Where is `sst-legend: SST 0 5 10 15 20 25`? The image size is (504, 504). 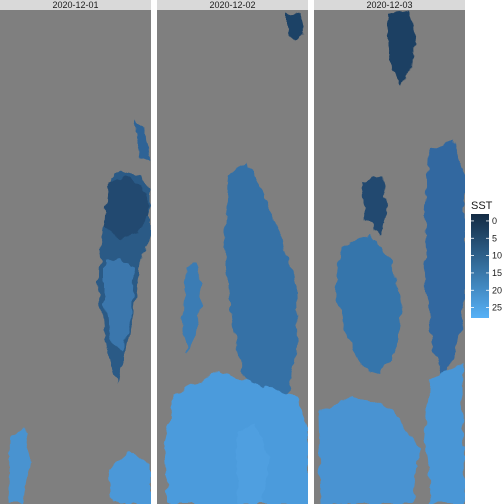 sst-legend: SST 0 5 10 15 20 25 is located at coordinates (486, 259).